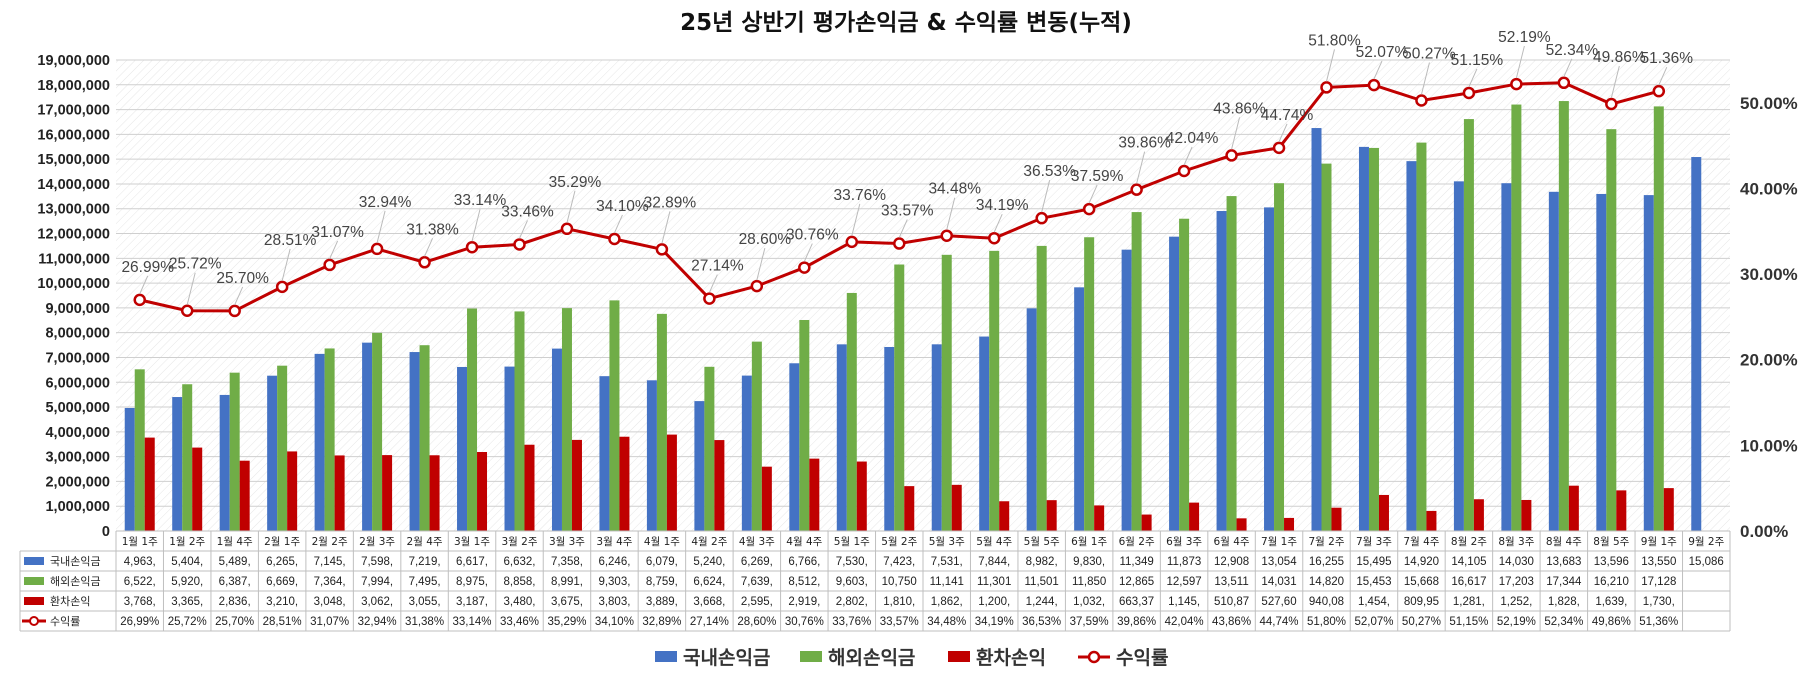 The image size is (1812, 682). Describe the element at coordinates (661, 622) in the screenshot. I see `table-cell: 32,89%` at that location.